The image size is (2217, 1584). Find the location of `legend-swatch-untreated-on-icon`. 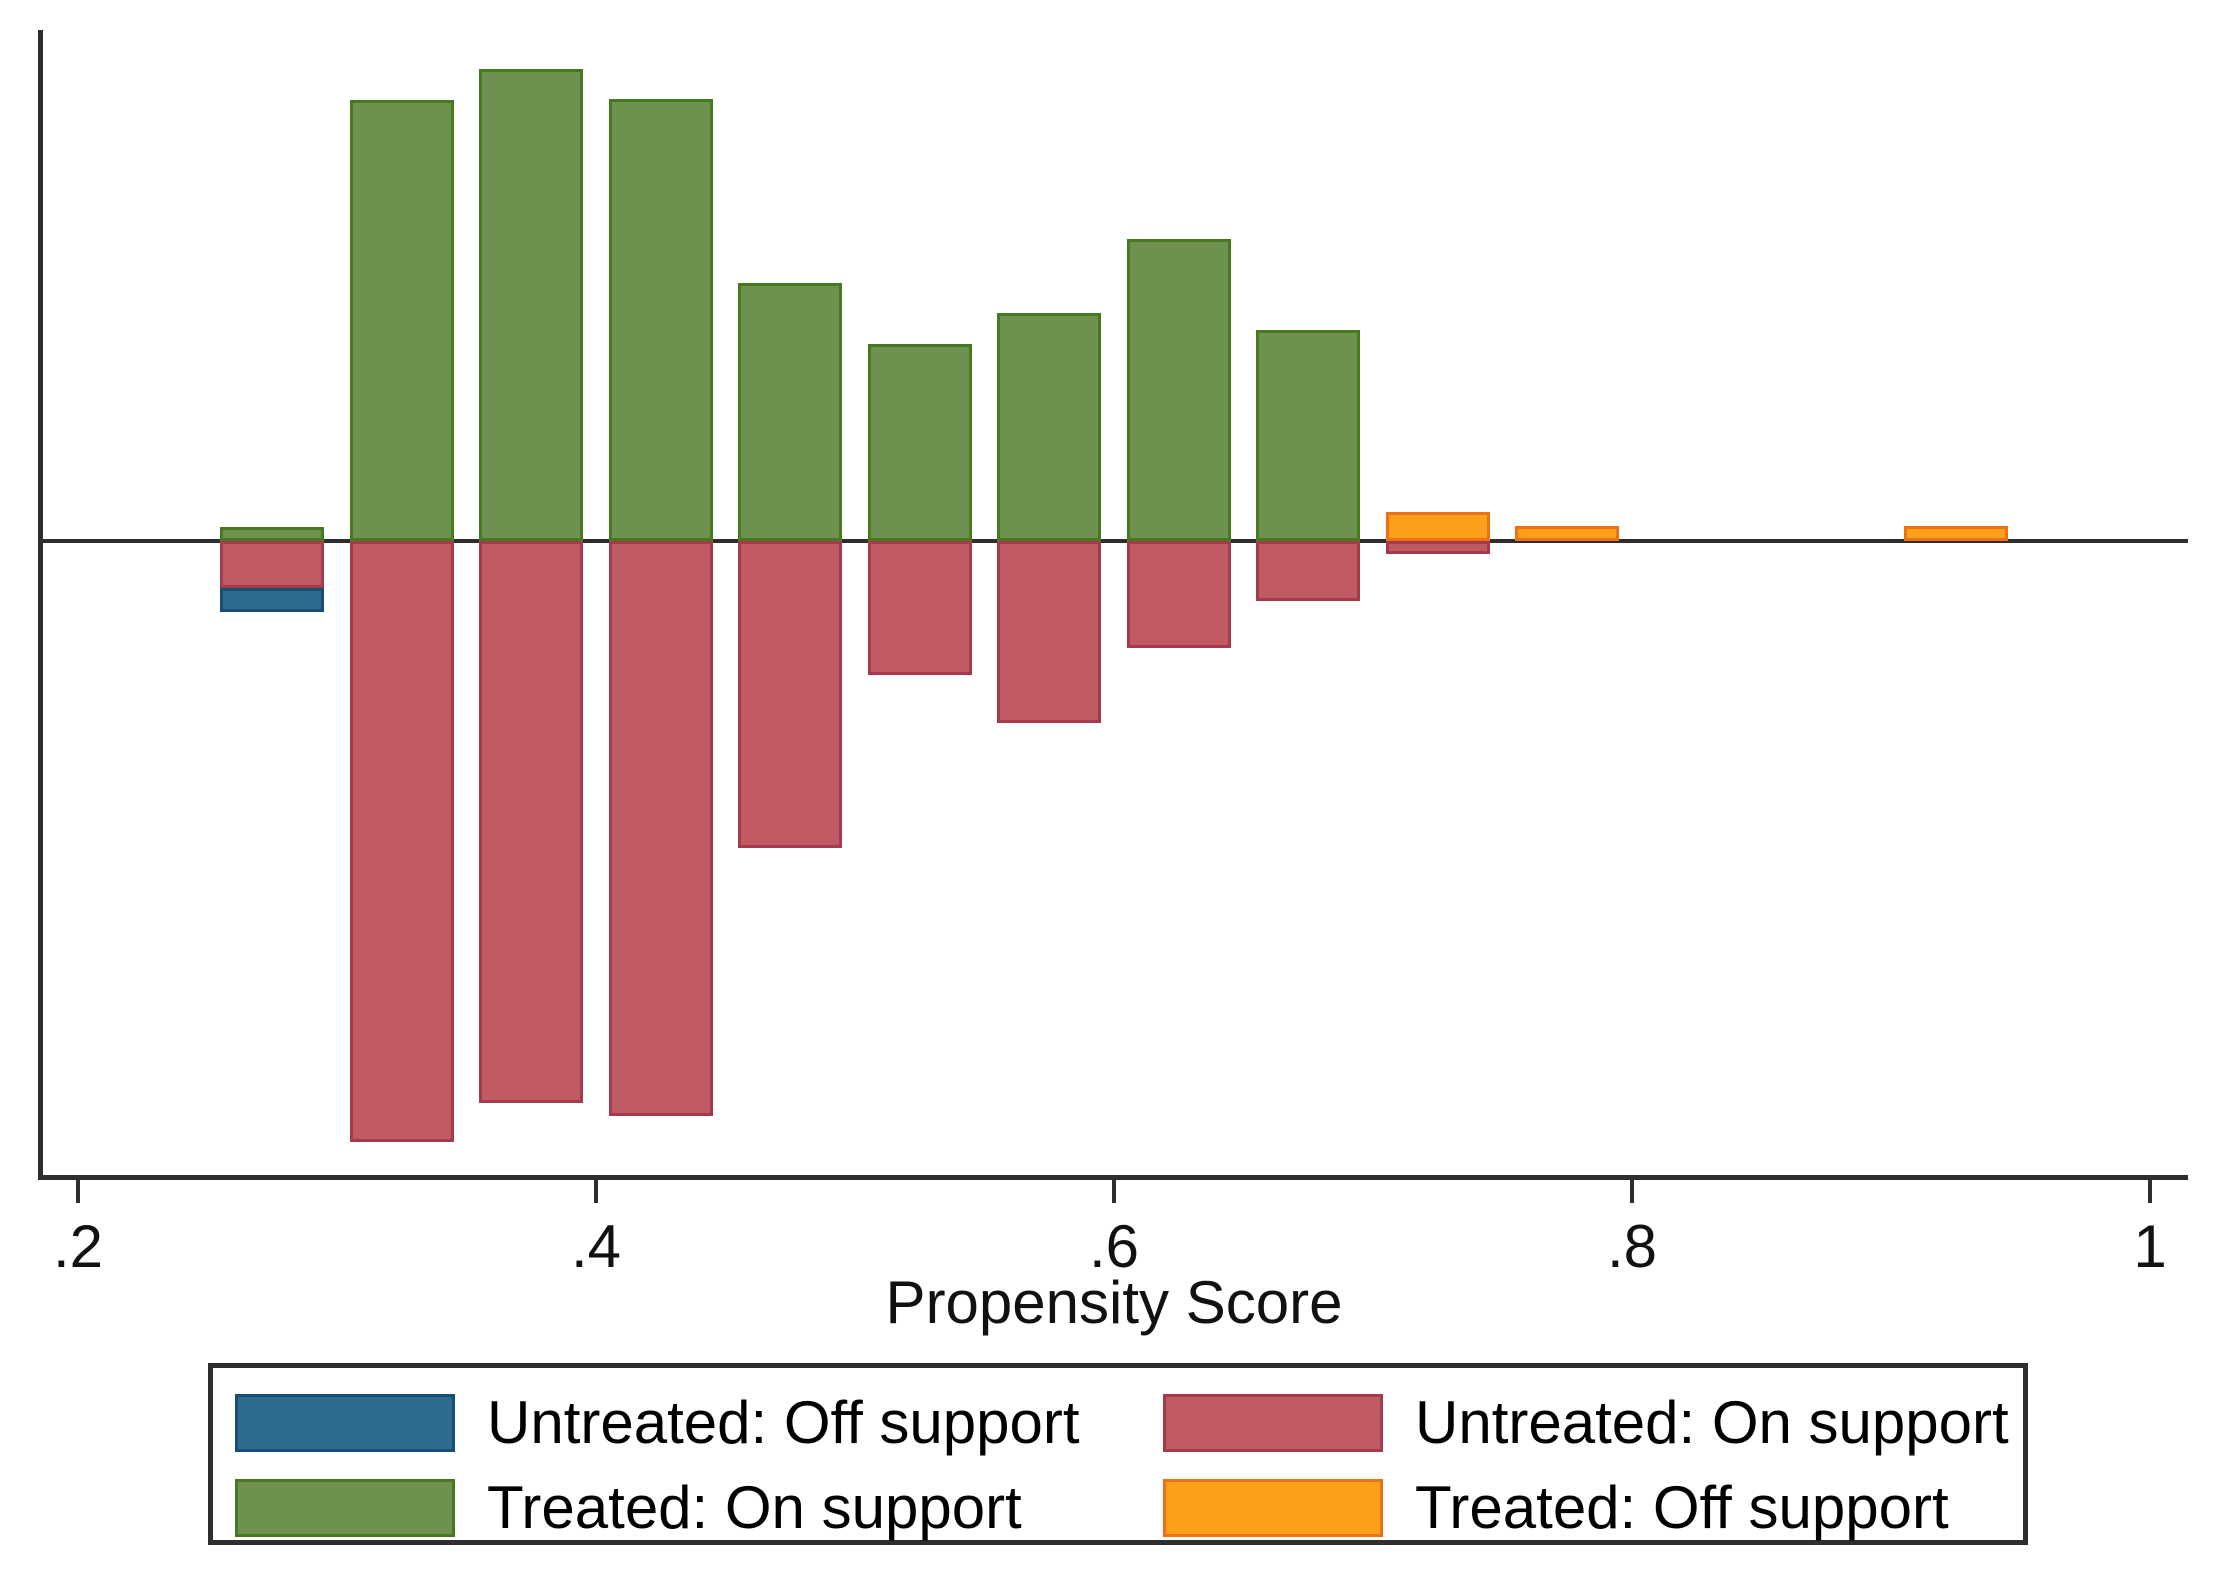

legend-swatch-untreated-on-icon is located at coordinates (1273, 1422).